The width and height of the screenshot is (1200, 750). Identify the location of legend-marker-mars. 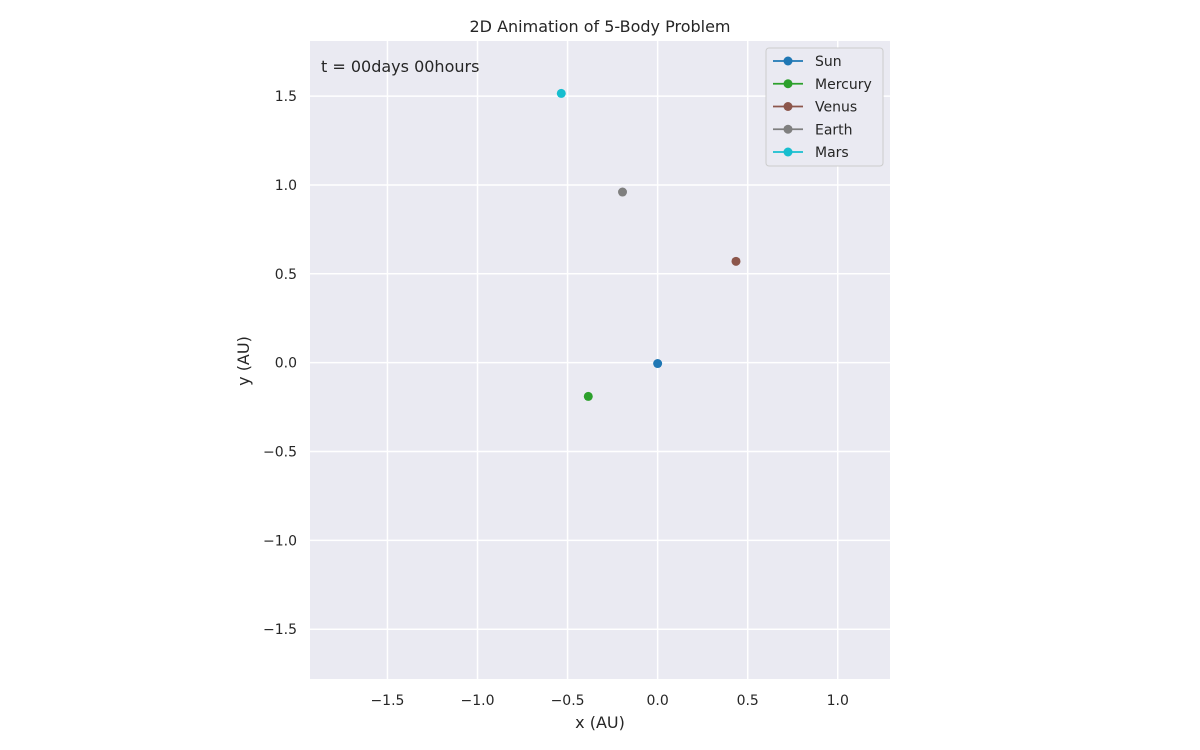
(788, 152).